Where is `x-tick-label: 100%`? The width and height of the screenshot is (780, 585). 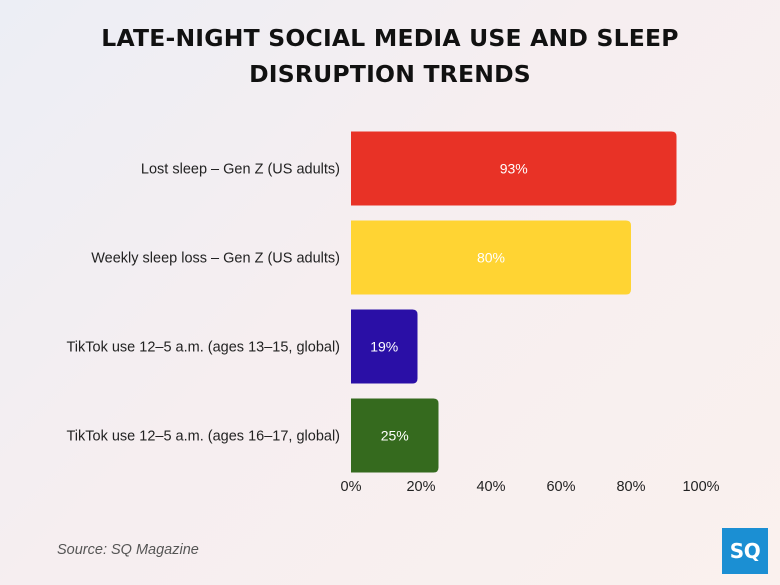
x-tick-label: 100% is located at coordinates (700, 487).